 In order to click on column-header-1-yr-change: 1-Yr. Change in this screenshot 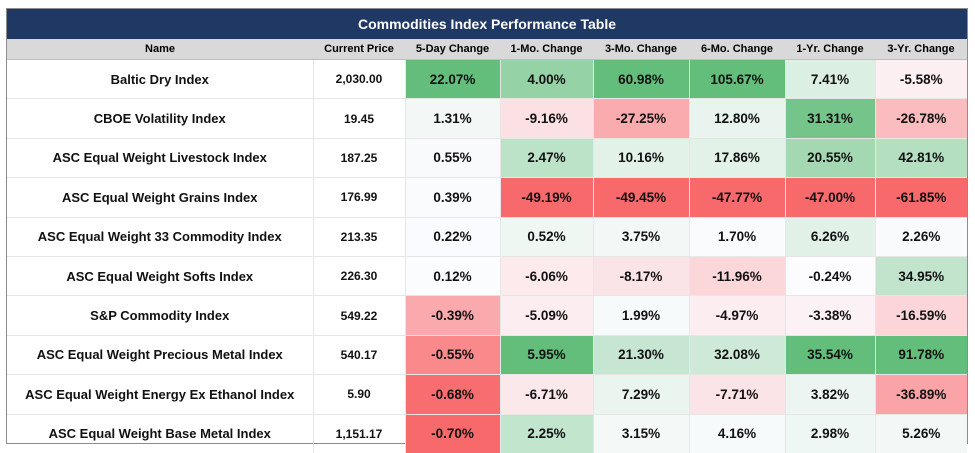, I will do `click(830, 49)`.